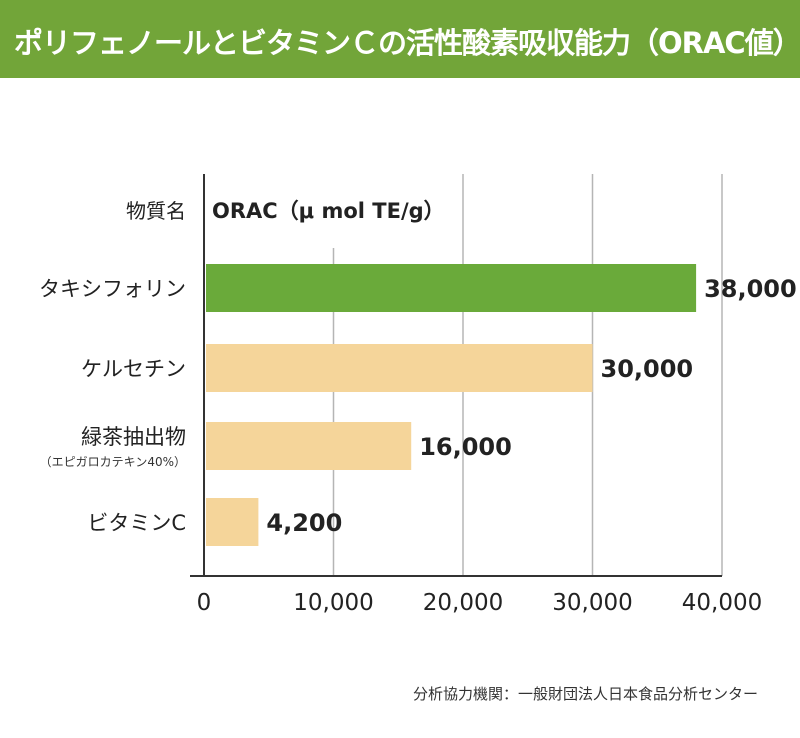 The image size is (800, 738). I want to click on x-tick-label-2: 20,000, so click(463, 603).